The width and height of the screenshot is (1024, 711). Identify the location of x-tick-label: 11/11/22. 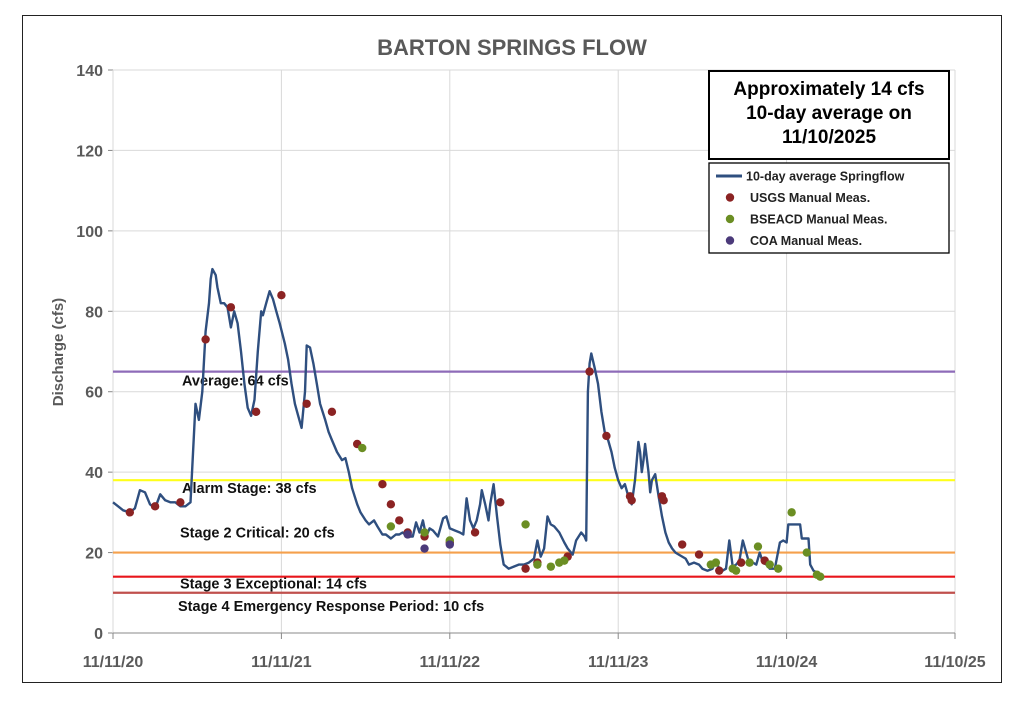
(450, 662).